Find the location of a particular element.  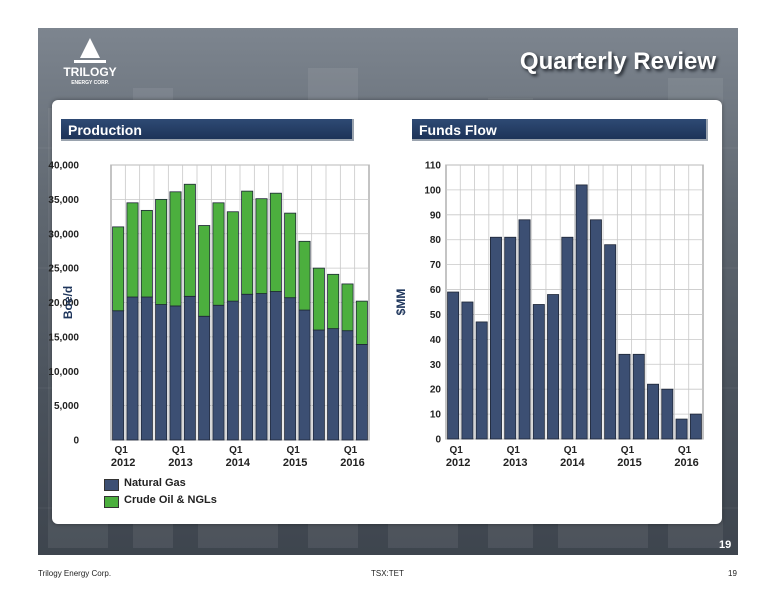

legend-crude-oil-swatch is located at coordinates (111, 502).